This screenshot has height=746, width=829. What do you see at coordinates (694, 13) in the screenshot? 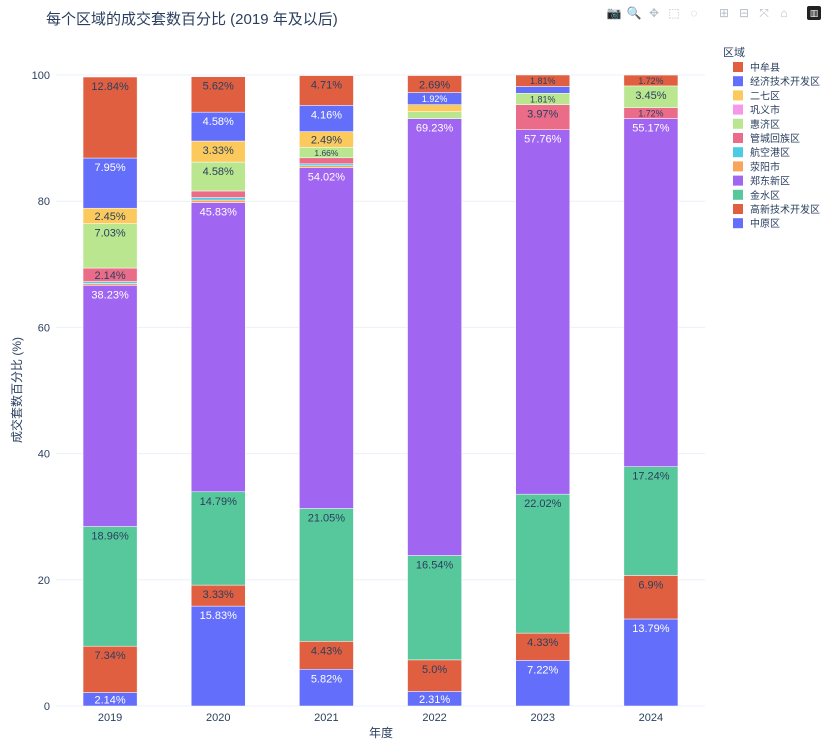
I see `lasso-icon: ◌` at bounding box center [694, 13].